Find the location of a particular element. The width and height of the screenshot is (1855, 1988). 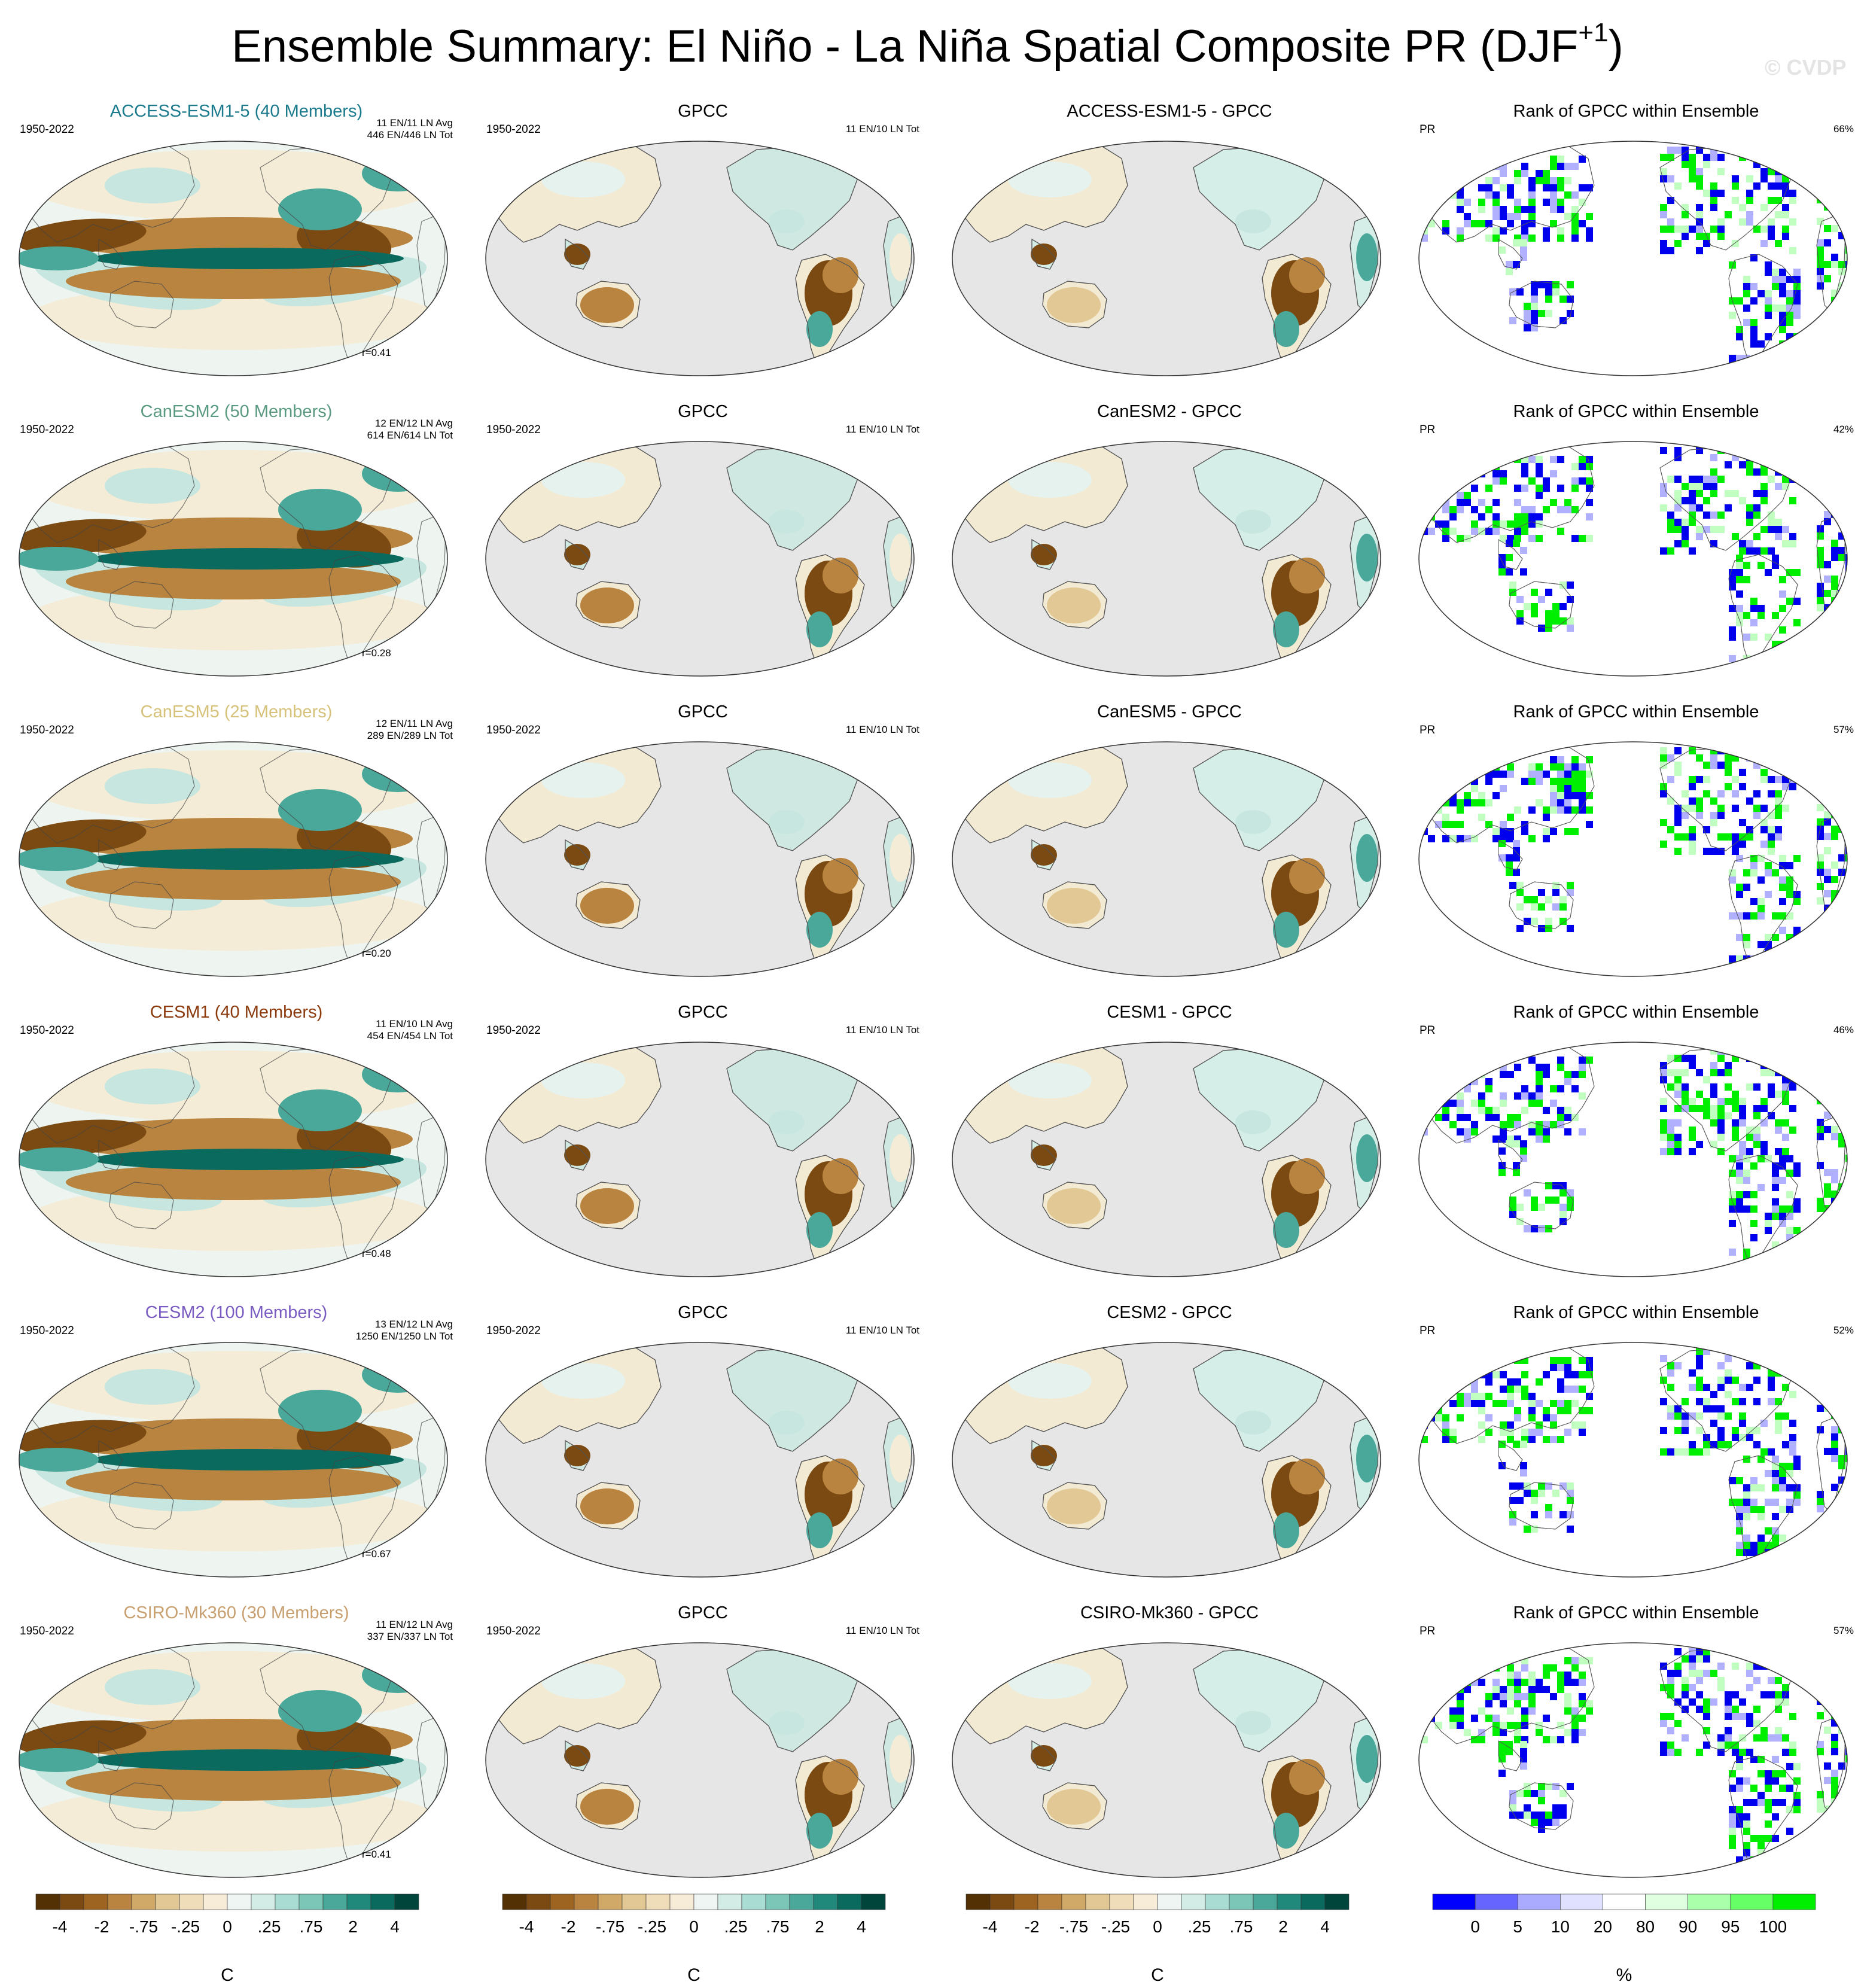

colorbar-rank: 0 5 10 20 80 90 95 100 is located at coordinates (1624, 1921).